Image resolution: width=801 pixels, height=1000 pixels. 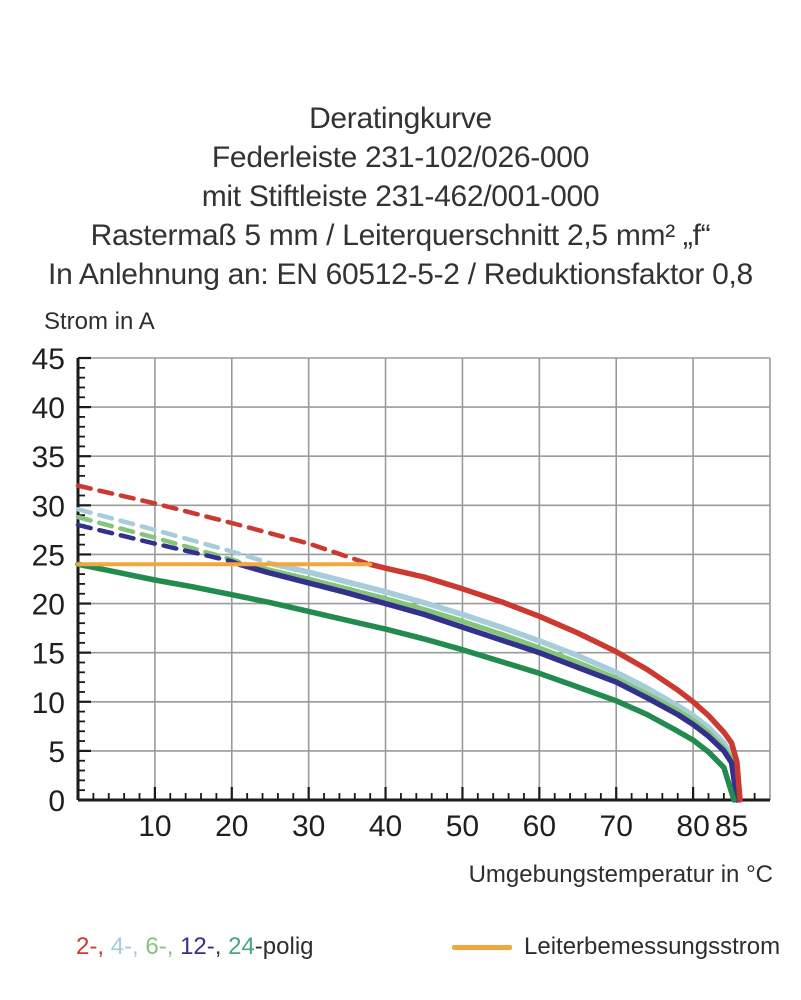 I want to click on x-axis-title: Umgebungstemperatur in °C, so click(x=620, y=874).